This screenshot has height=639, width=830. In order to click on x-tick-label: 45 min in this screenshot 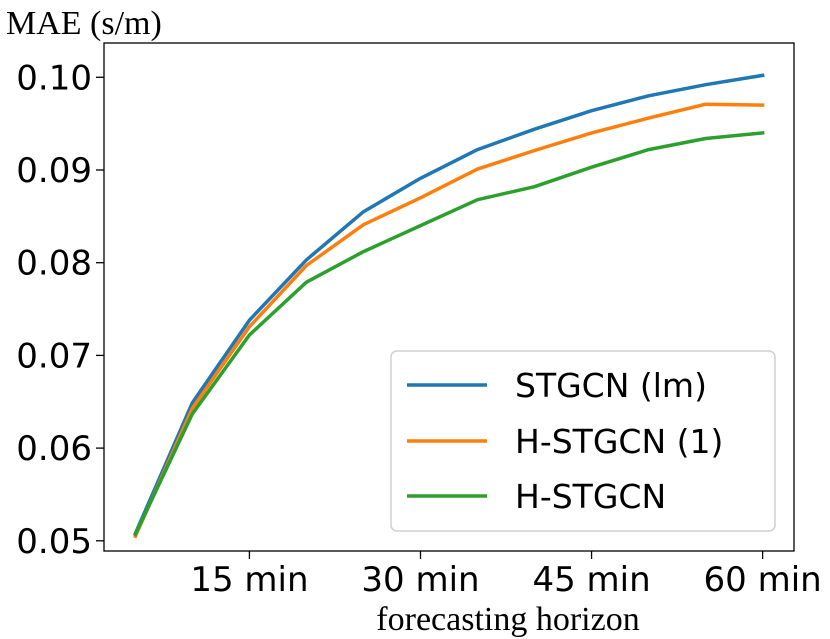, I will do `click(591, 580)`.